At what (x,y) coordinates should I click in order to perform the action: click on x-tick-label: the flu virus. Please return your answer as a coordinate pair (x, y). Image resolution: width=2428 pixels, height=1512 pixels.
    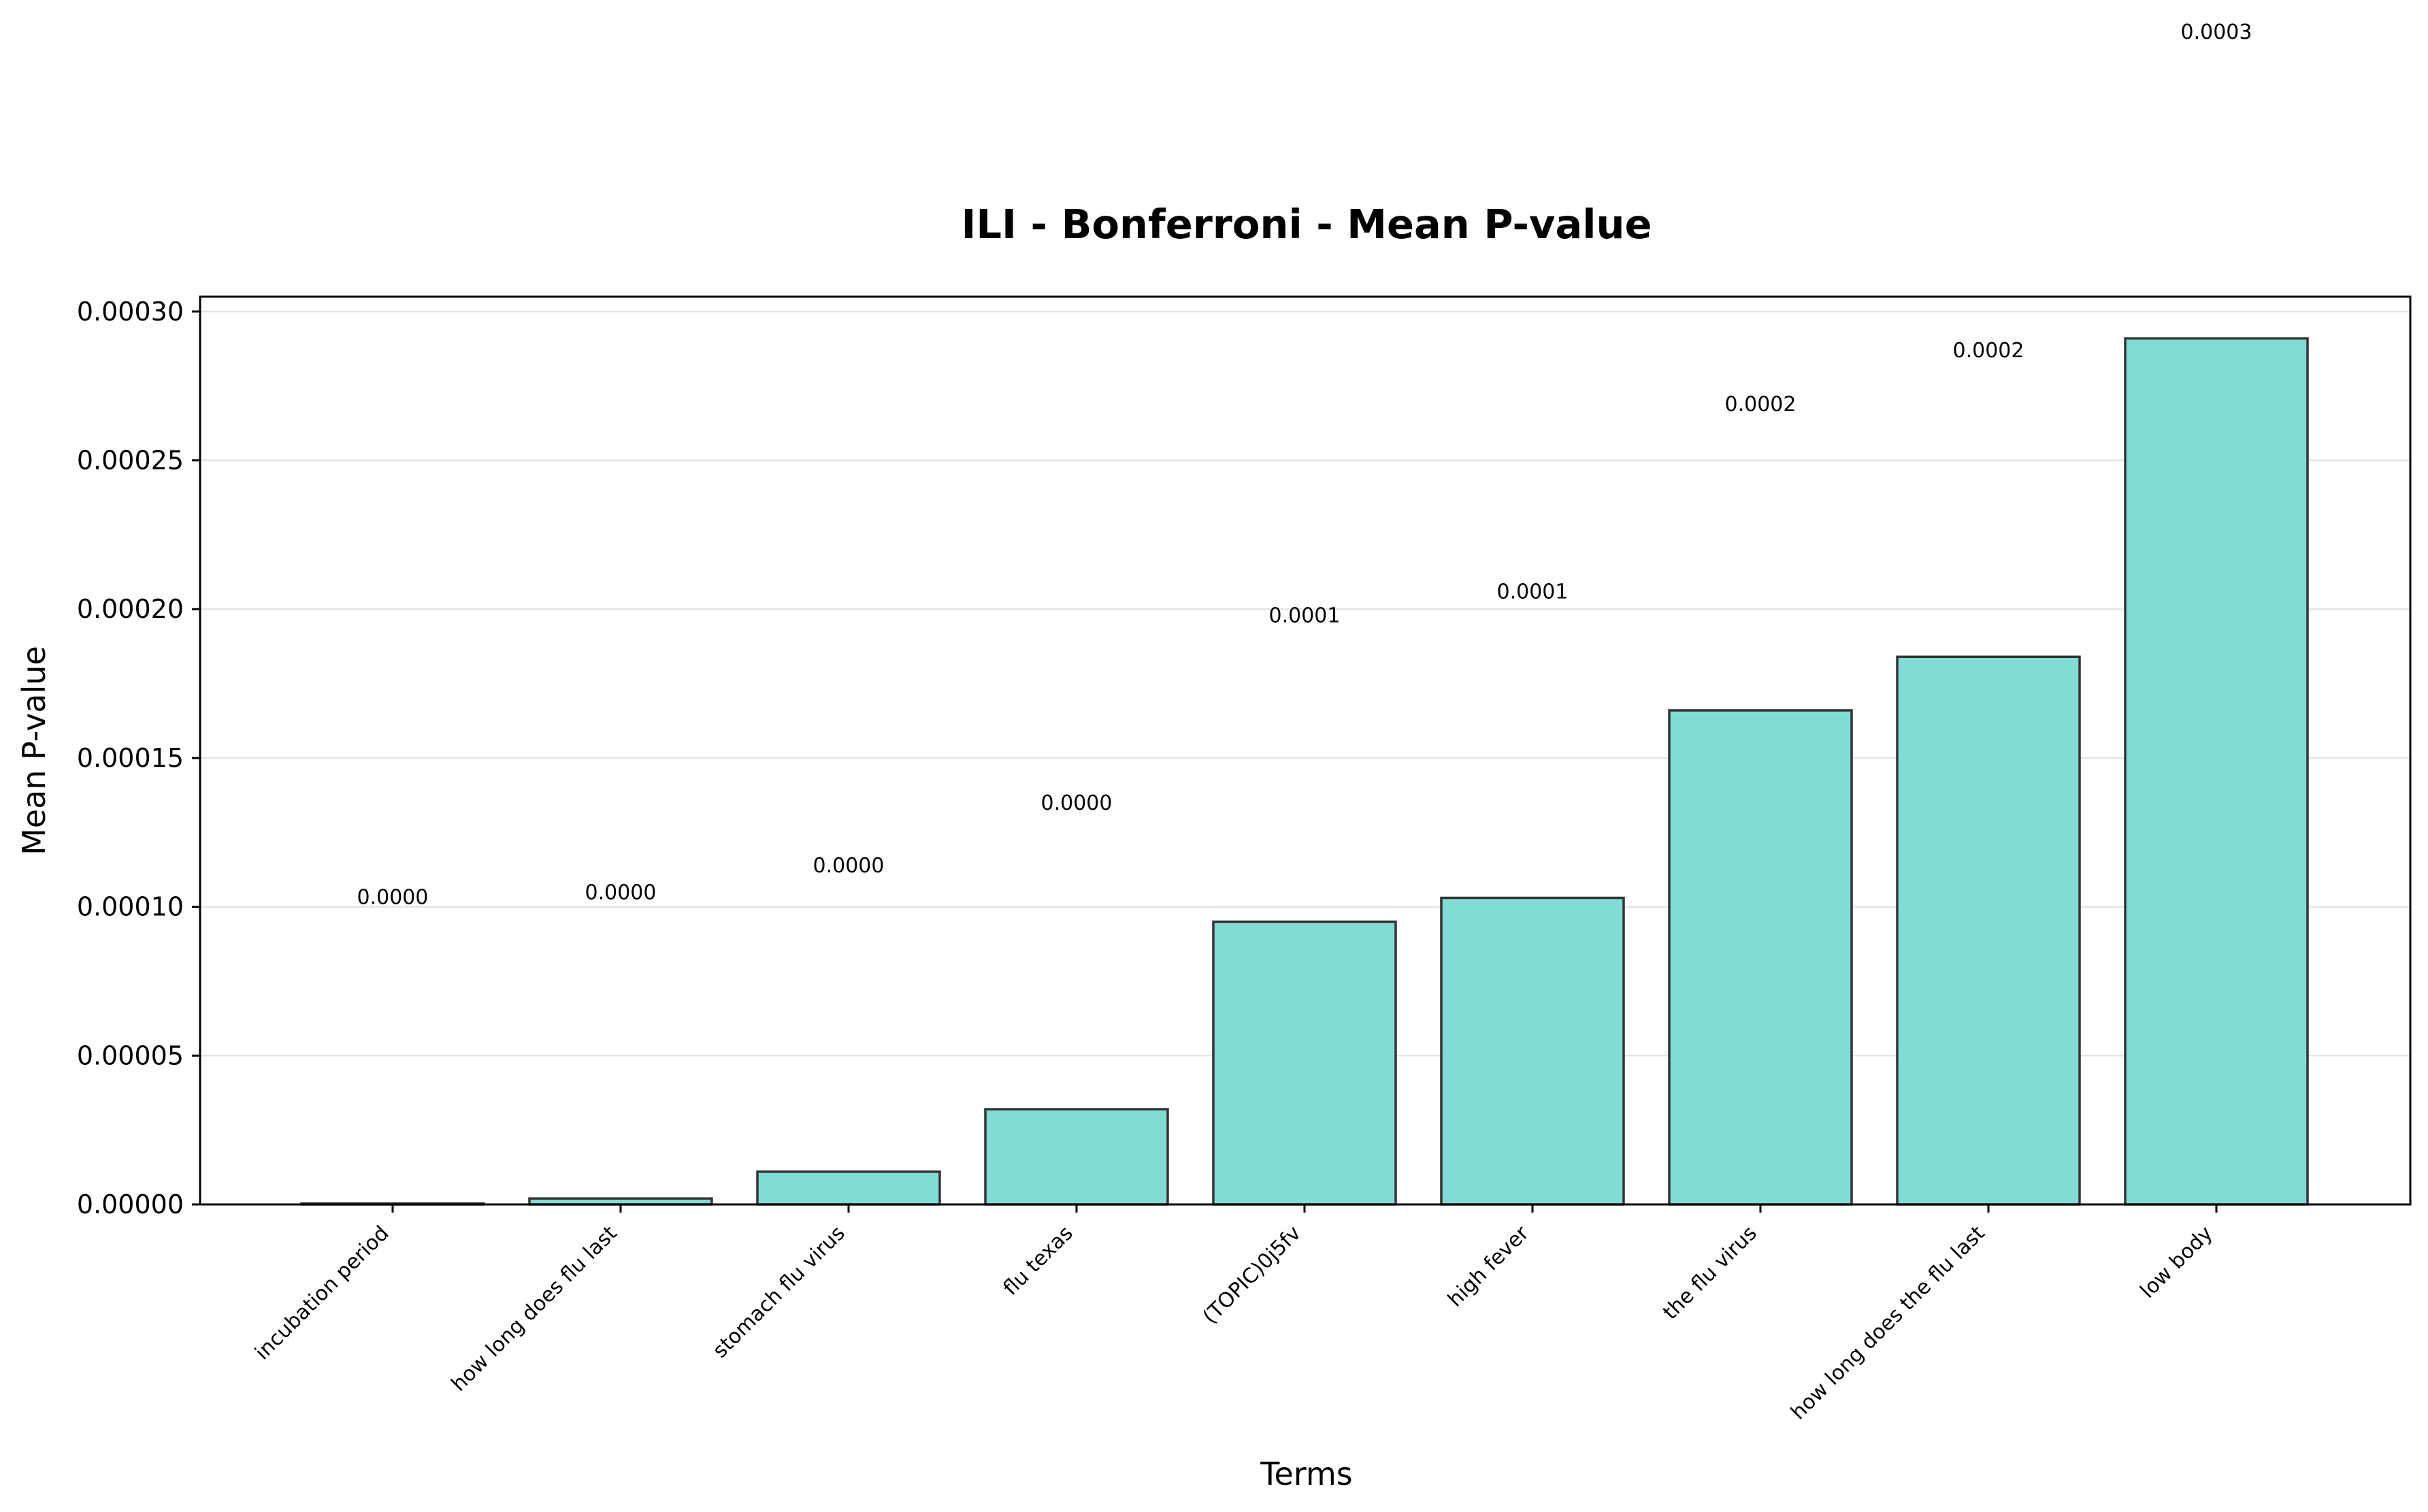
    Looking at the image, I should click on (1710, 1273).